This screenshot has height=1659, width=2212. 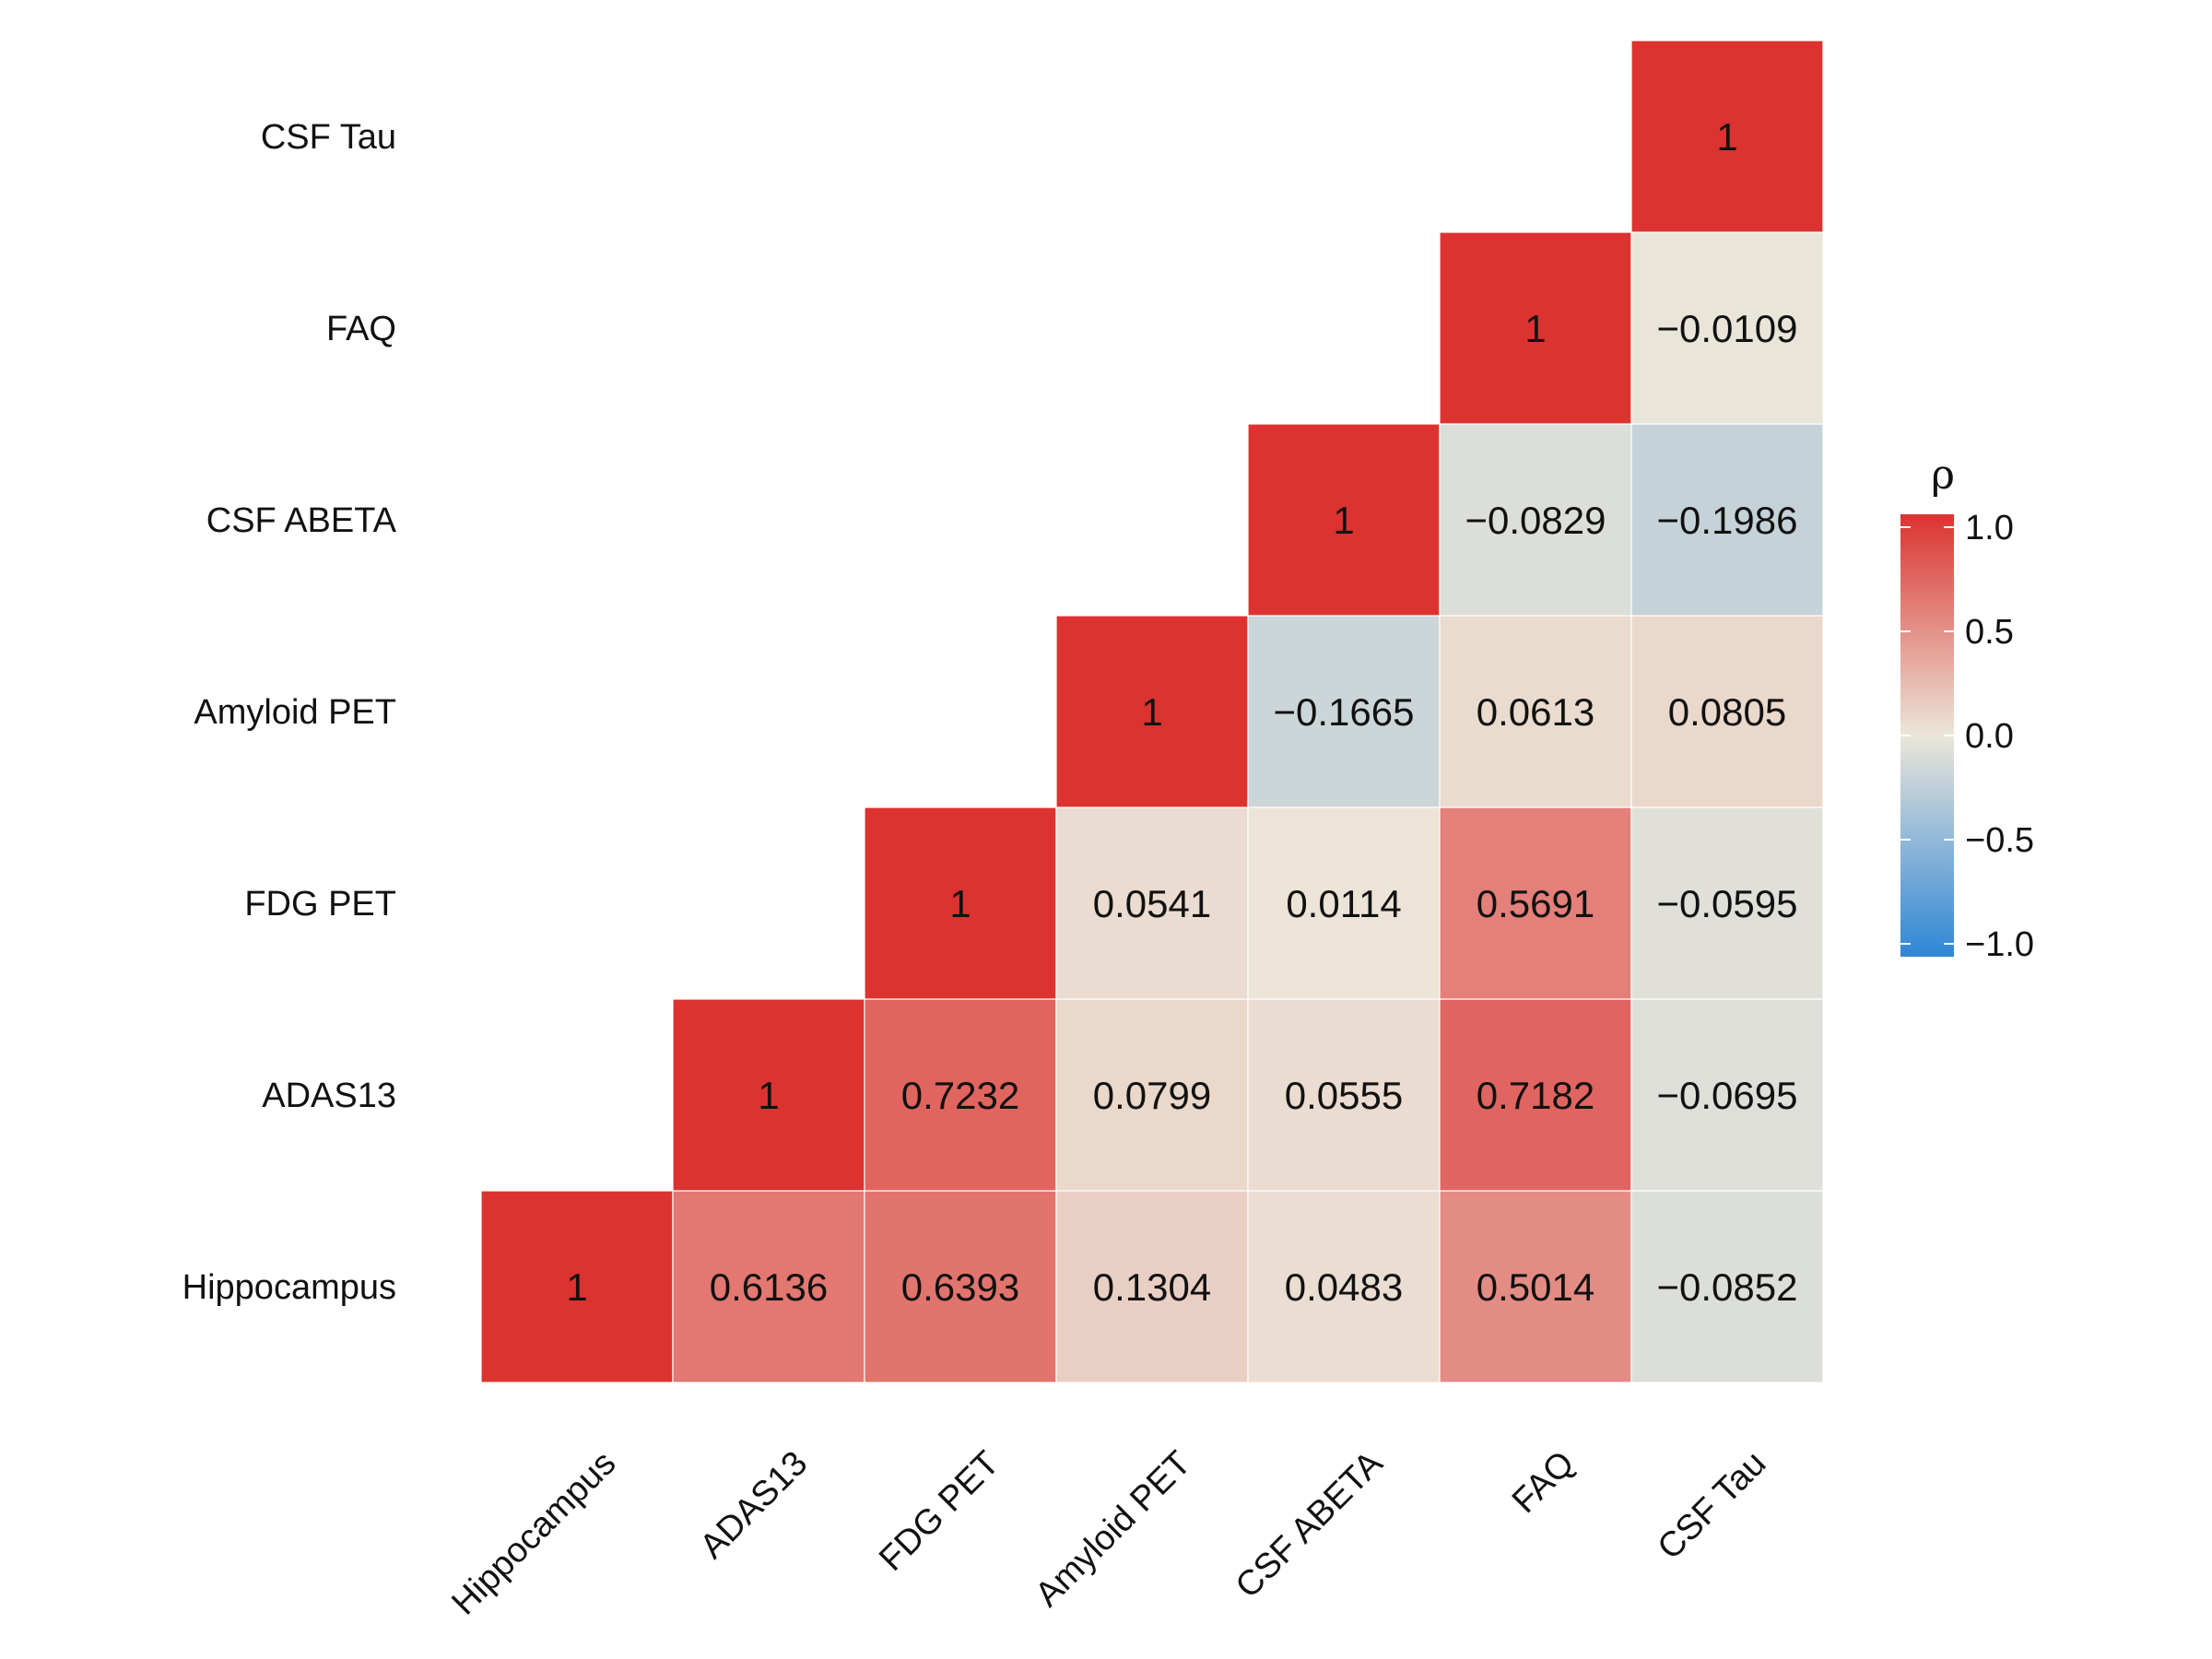 I want to click on color-legend: ρ 1.0 0.5 0.0 −0.5 −1.0, so click(x=1967, y=708).